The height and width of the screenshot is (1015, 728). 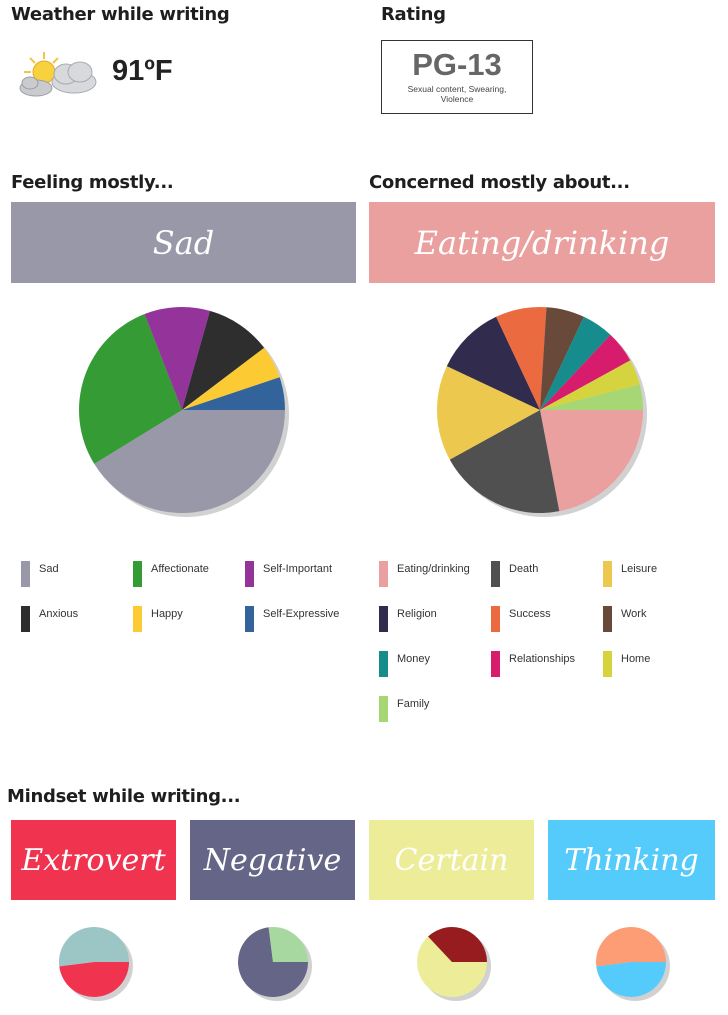 I want to click on negative-pie-chart, so click(x=275, y=964).